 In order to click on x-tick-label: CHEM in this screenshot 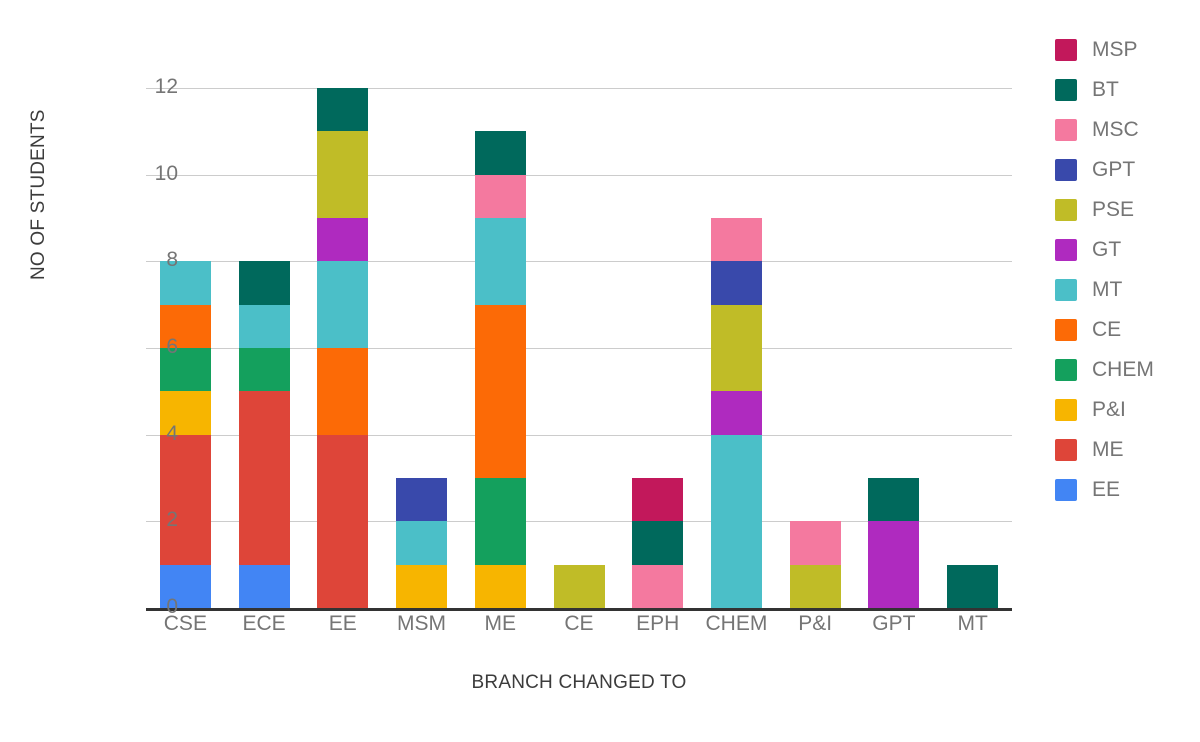, I will do `click(736, 623)`.